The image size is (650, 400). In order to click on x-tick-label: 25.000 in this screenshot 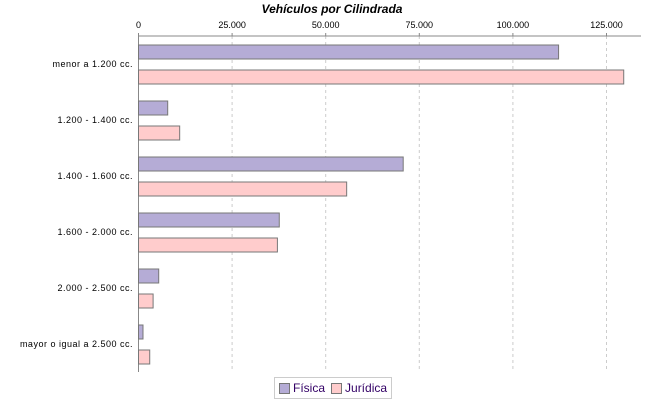, I will do `click(232, 25)`.